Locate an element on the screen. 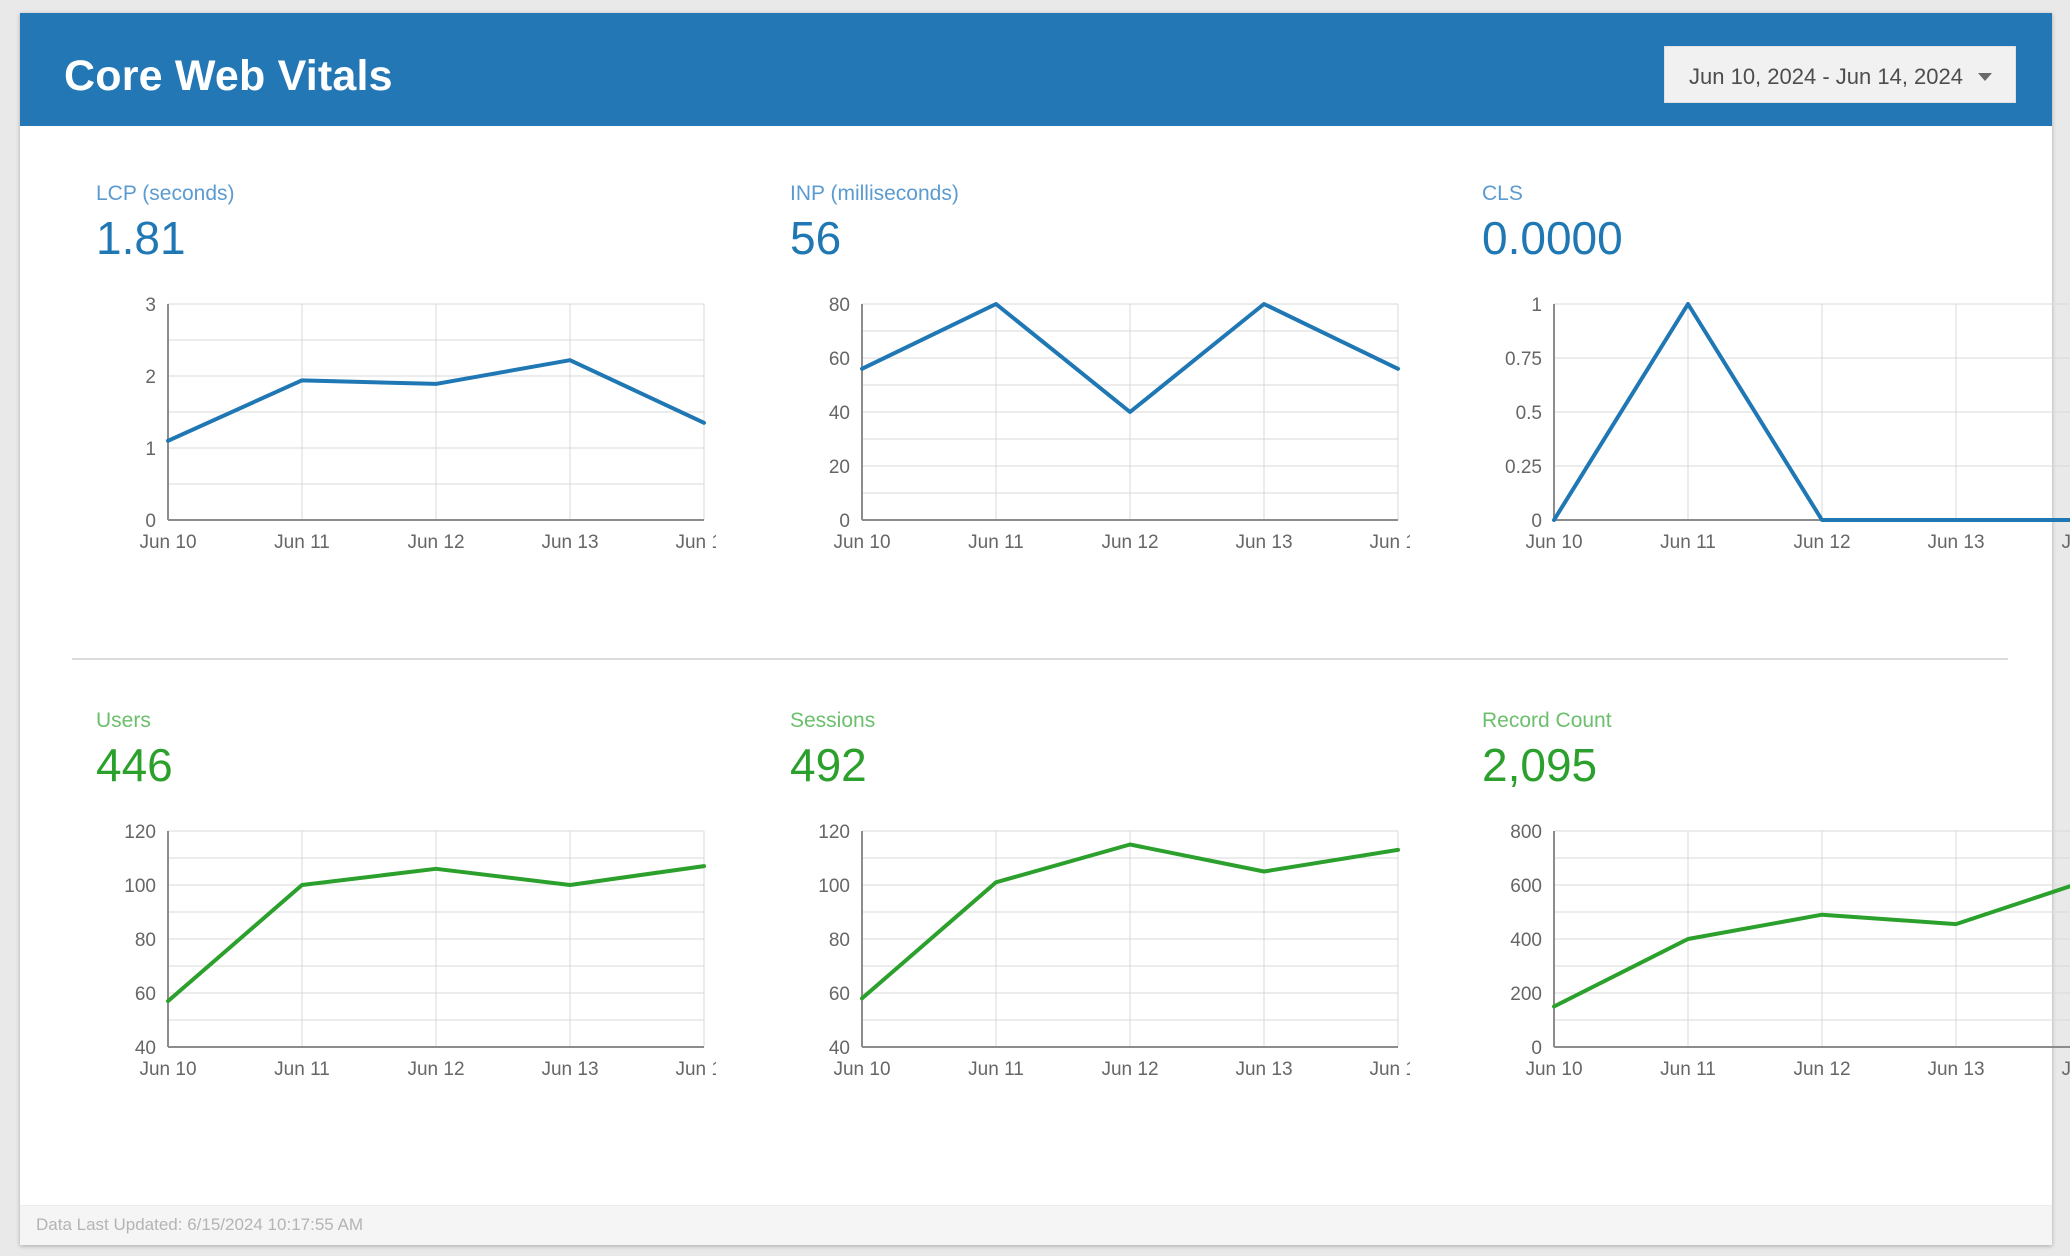 Image resolution: width=2070 pixels, height=1256 pixels. line-chart-svg: 0 1 2 3 Jun 10 Jun 11 Jun 12 Jun 13 Jun 14 is located at coordinates (427, 424).